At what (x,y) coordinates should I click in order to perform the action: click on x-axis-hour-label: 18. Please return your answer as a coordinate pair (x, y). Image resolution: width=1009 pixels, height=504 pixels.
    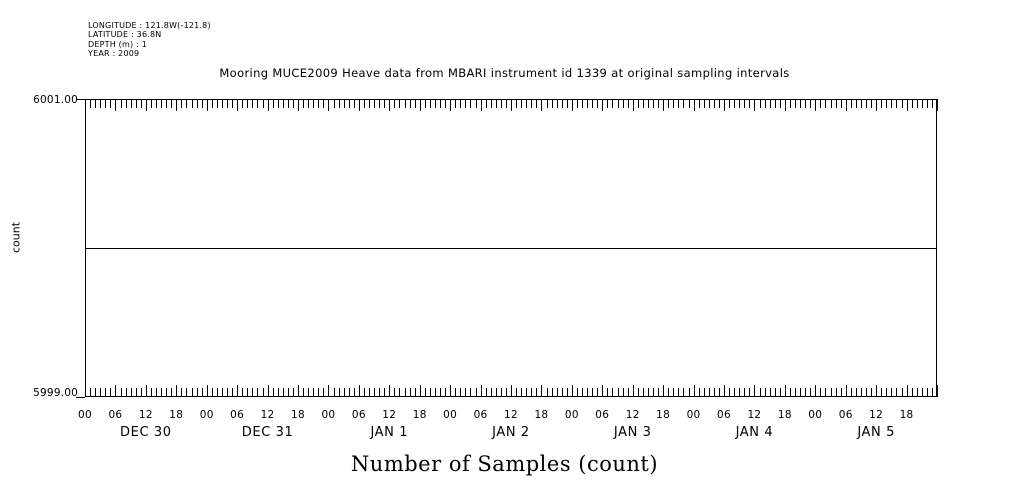
    Looking at the image, I should click on (784, 415).